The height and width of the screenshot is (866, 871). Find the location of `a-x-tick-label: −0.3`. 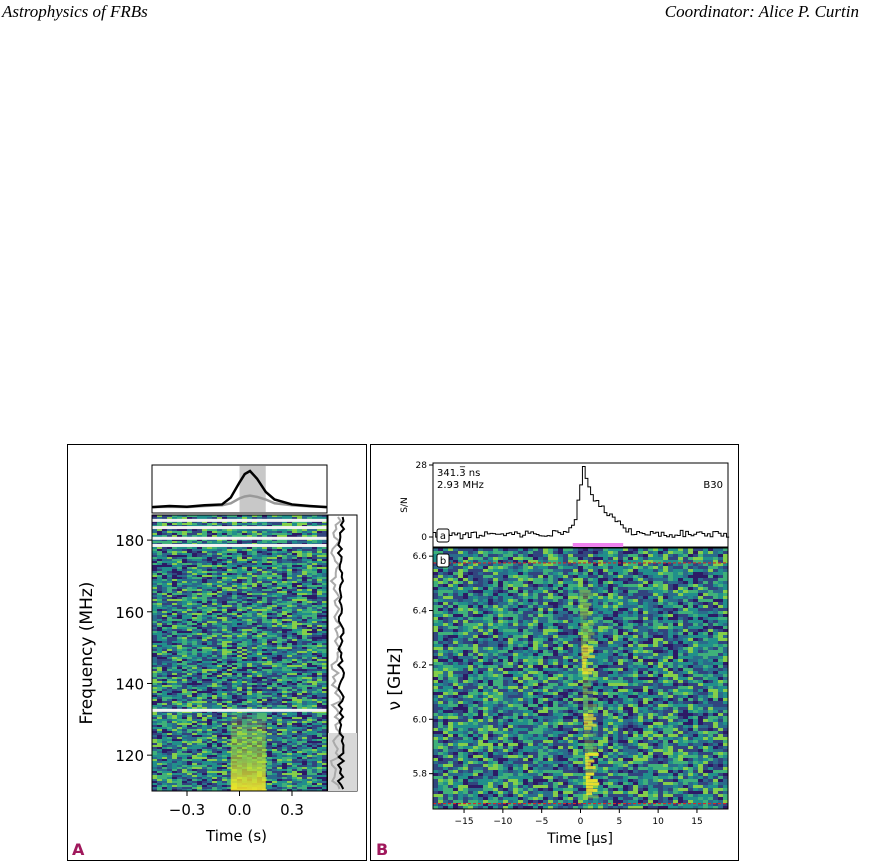

a-x-tick-label: −0.3 is located at coordinates (187, 810).